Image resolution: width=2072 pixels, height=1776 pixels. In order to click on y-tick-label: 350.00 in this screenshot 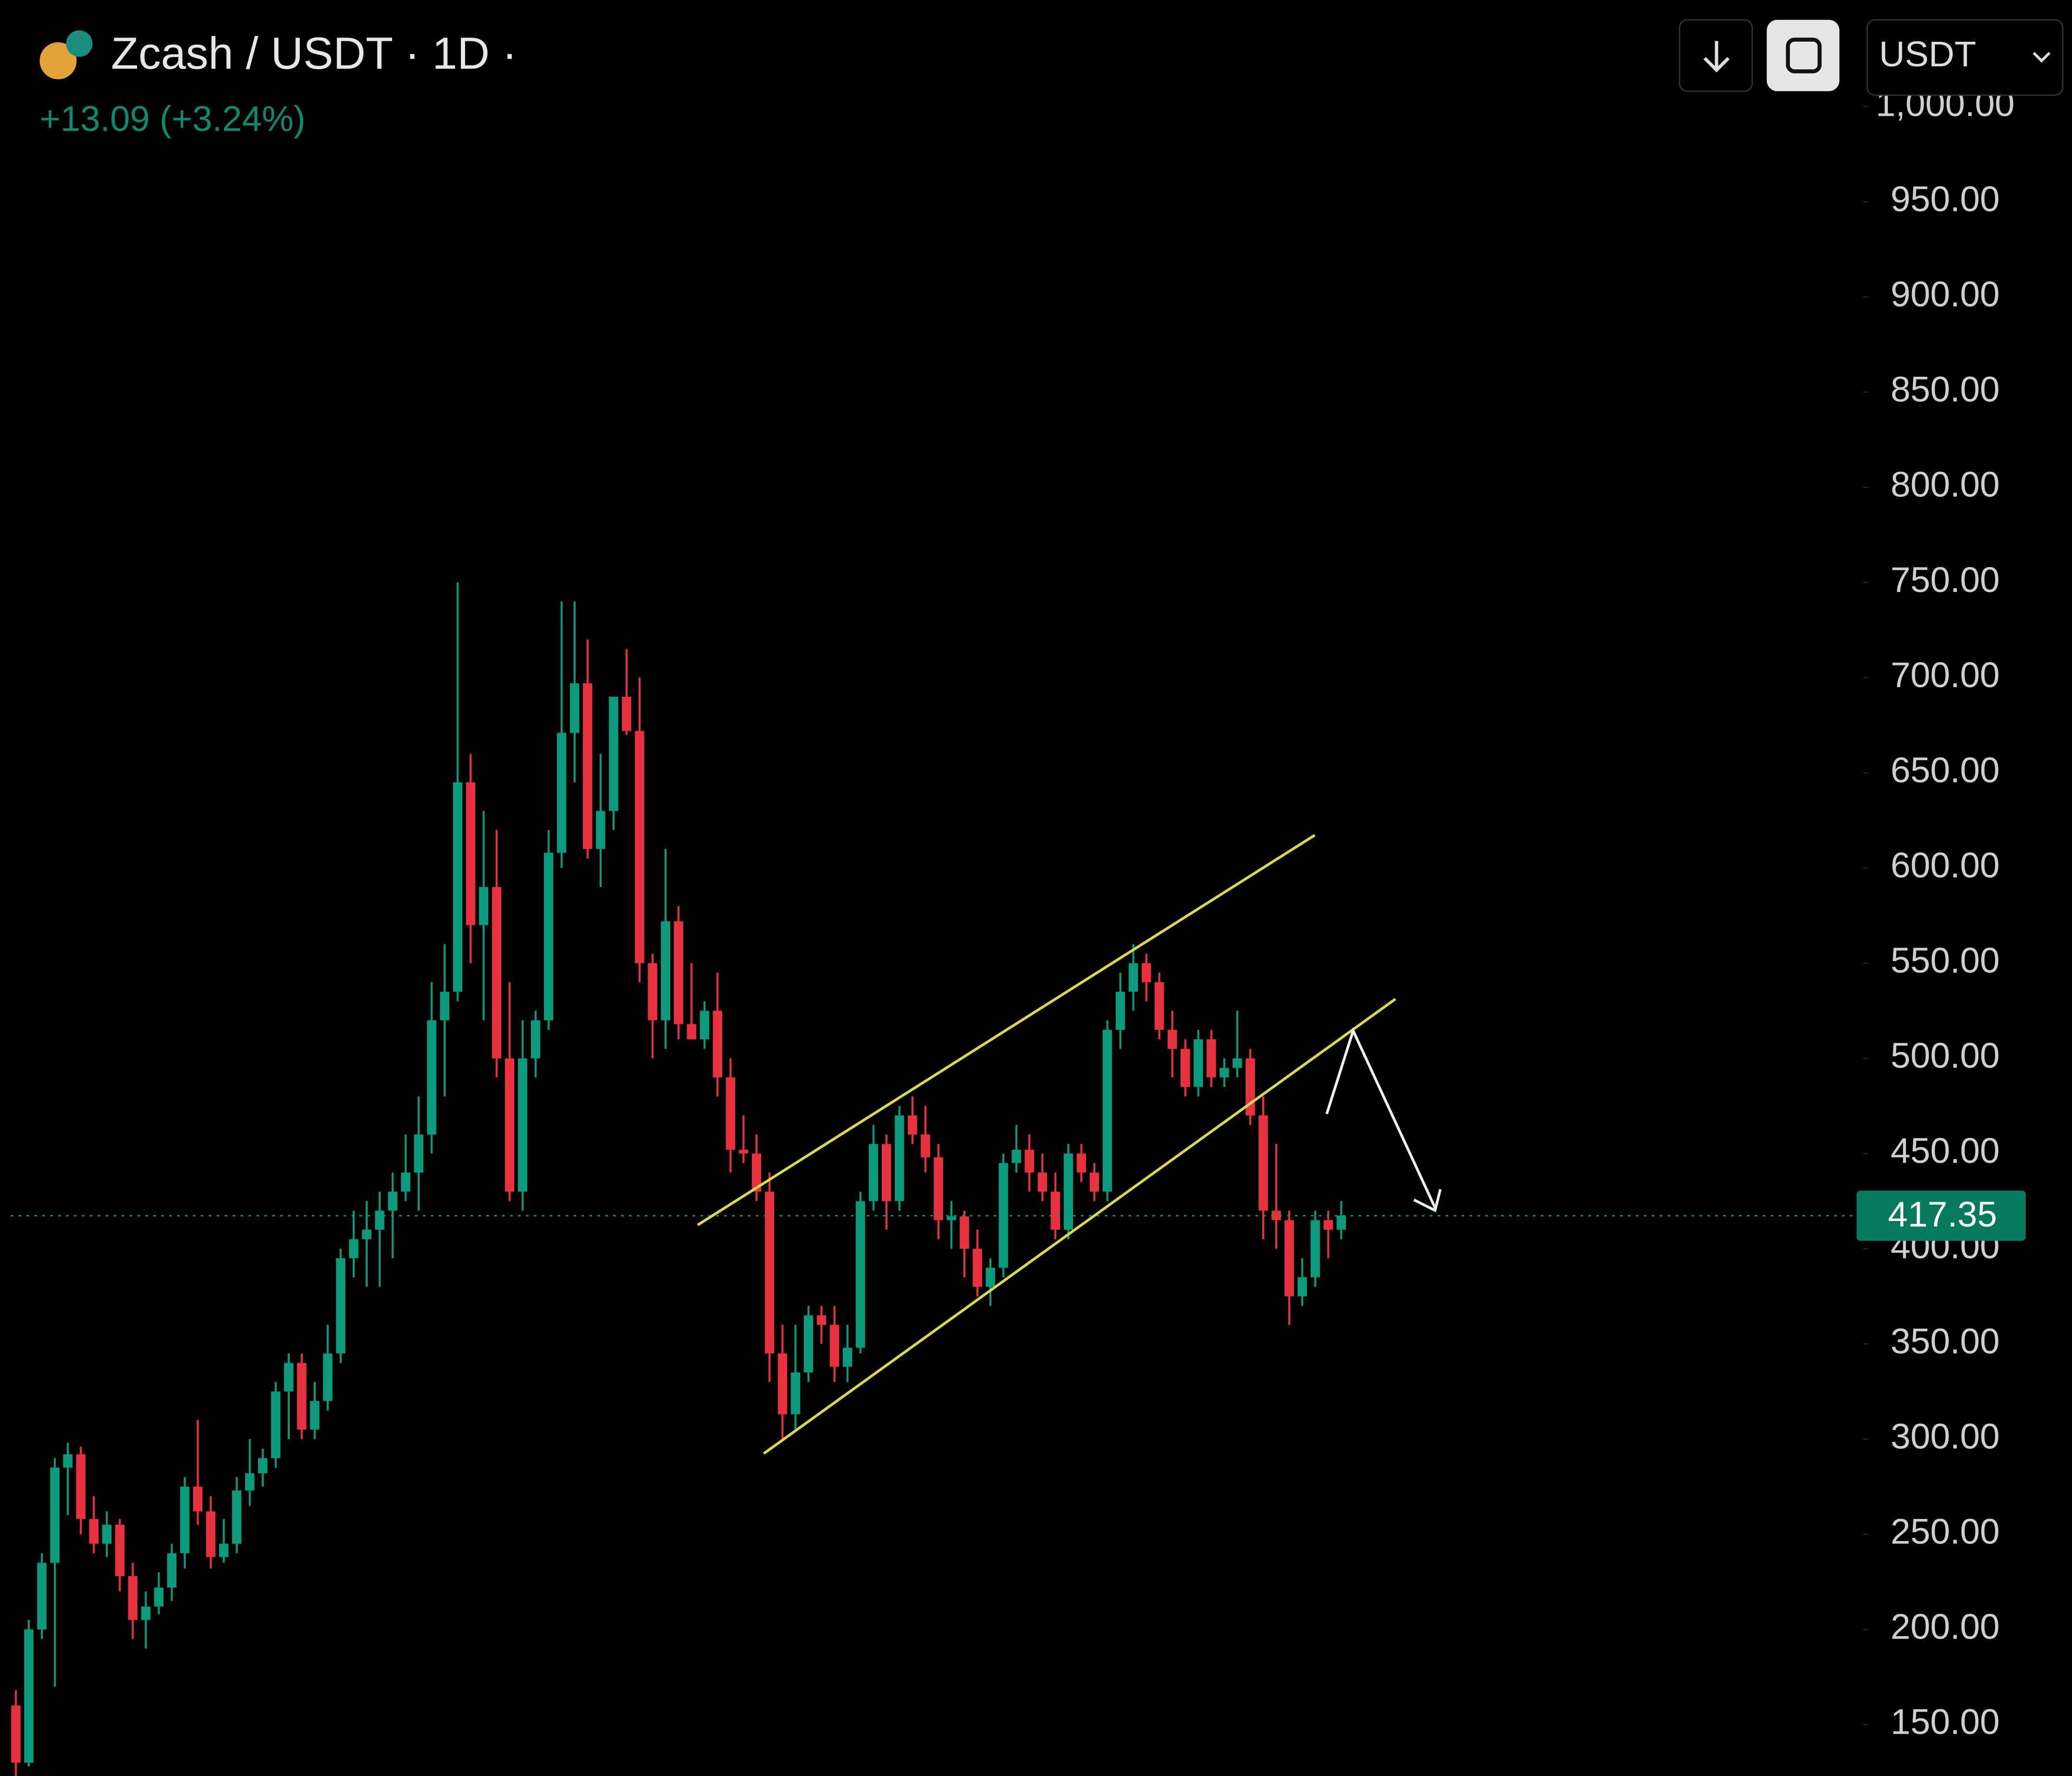, I will do `click(1944, 1341)`.